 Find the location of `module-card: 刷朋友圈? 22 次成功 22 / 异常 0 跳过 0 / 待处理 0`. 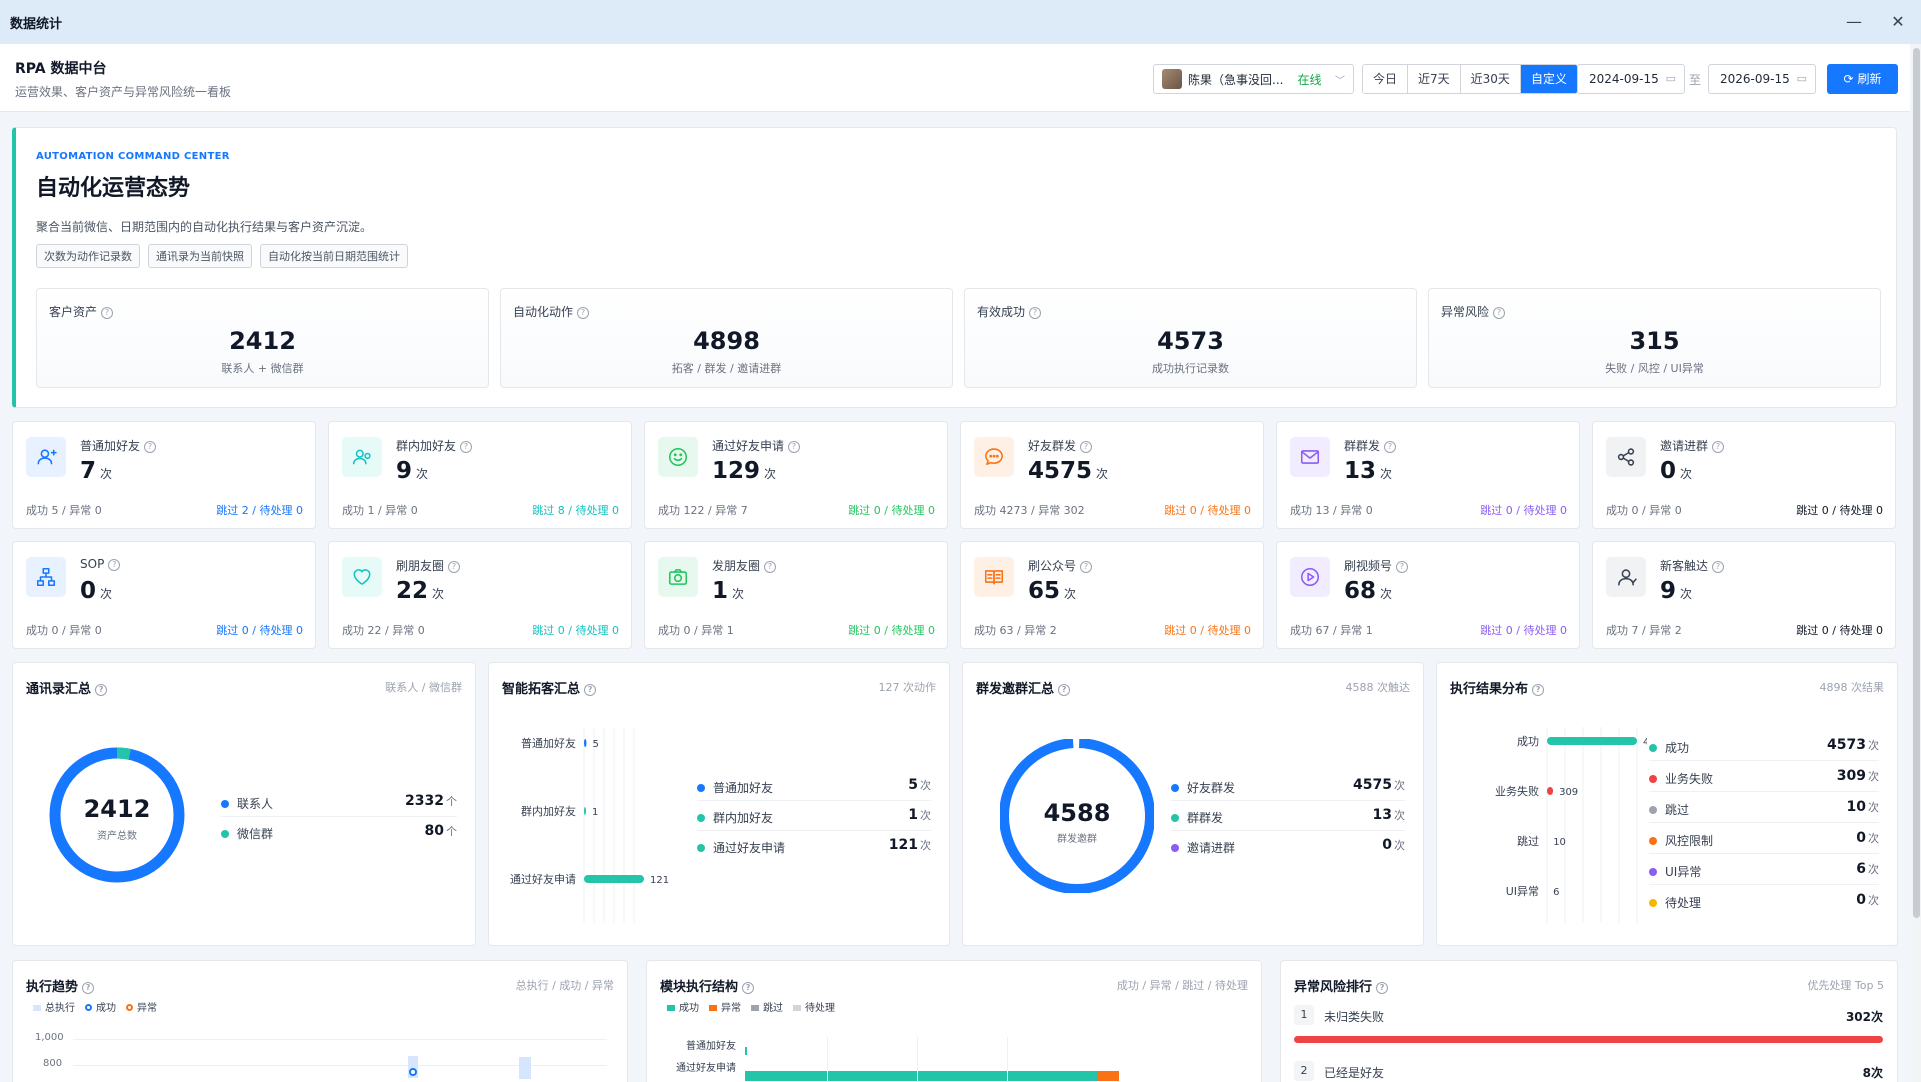

module-card: 刷朋友圈? 22 次成功 22 / 异常 0 跳过 0 / 待处理 0 is located at coordinates (480, 595).